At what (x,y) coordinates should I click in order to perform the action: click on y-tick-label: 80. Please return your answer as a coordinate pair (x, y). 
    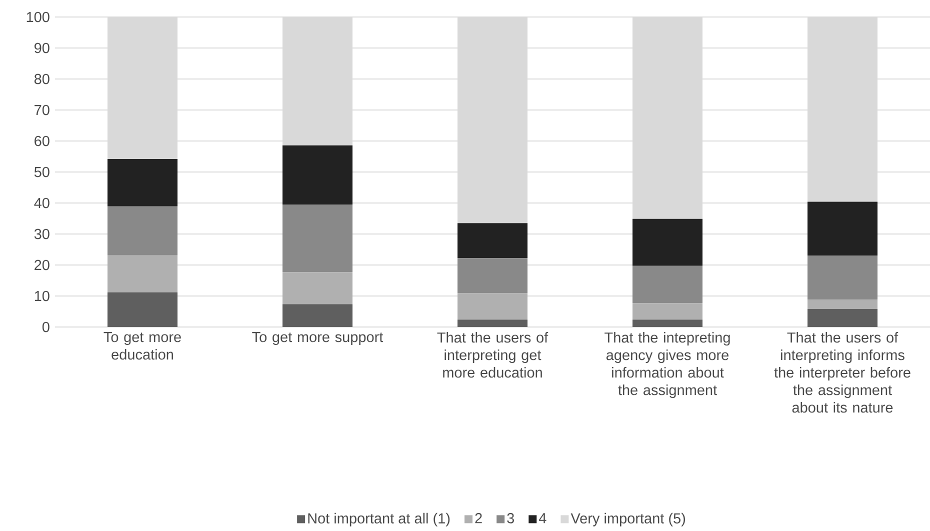
    Looking at the image, I should click on (42, 79).